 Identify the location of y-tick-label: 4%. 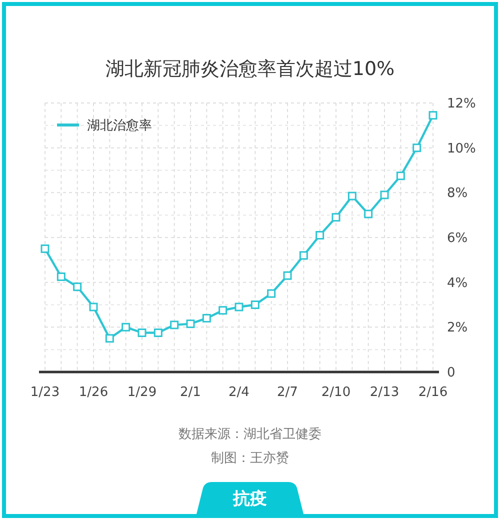
(457, 283).